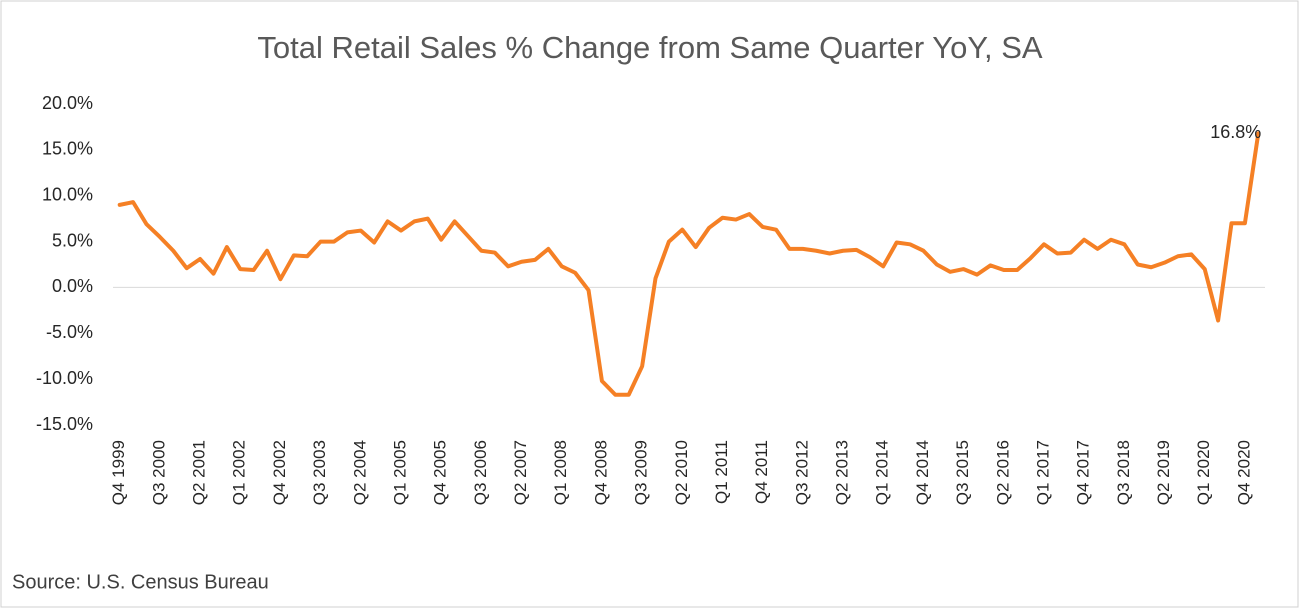 Image resolution: width=1300 pixels, height=609 pixels. Describe the element at coordinates (359, 472) in the screenshot. I see `x-tick-label: Q2 2004` at that location.